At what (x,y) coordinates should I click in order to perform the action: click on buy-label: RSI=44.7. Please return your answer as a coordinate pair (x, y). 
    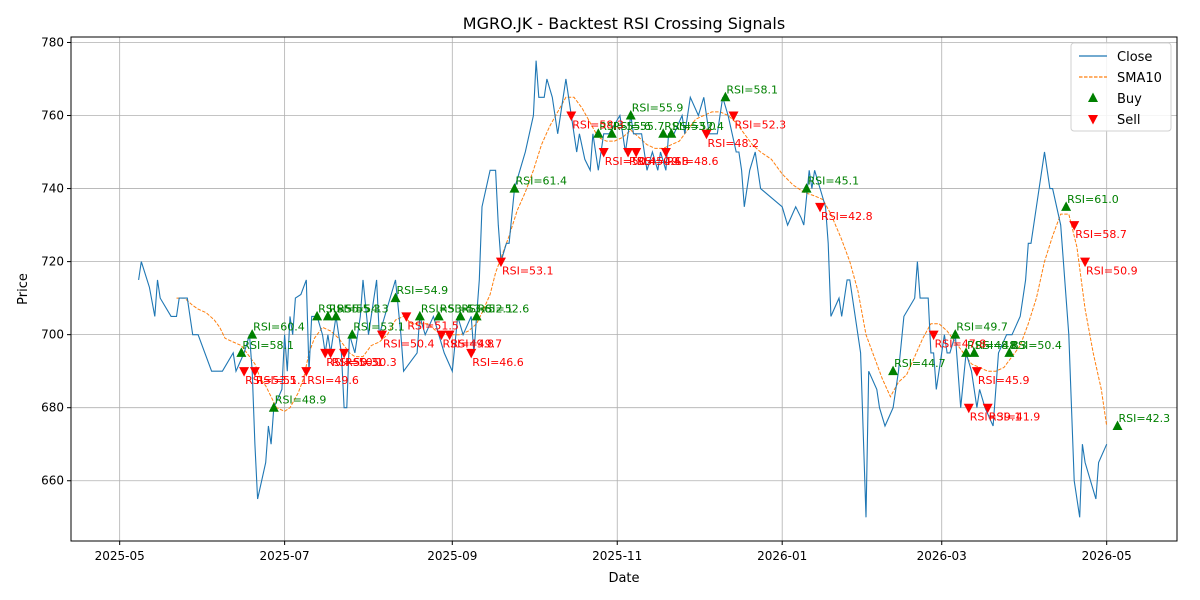
    Looking at the image, I should click on (920, 363).